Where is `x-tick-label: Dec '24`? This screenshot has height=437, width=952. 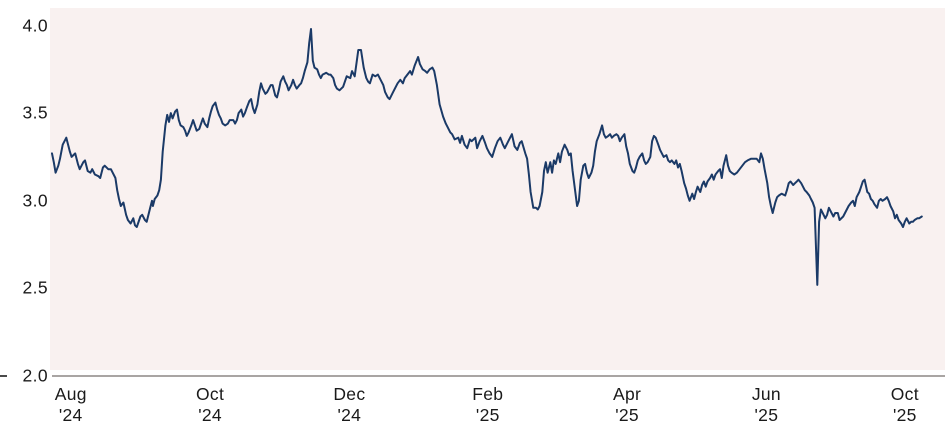 x-tick-label: Dec '24 is located at coordinates (349, 405).